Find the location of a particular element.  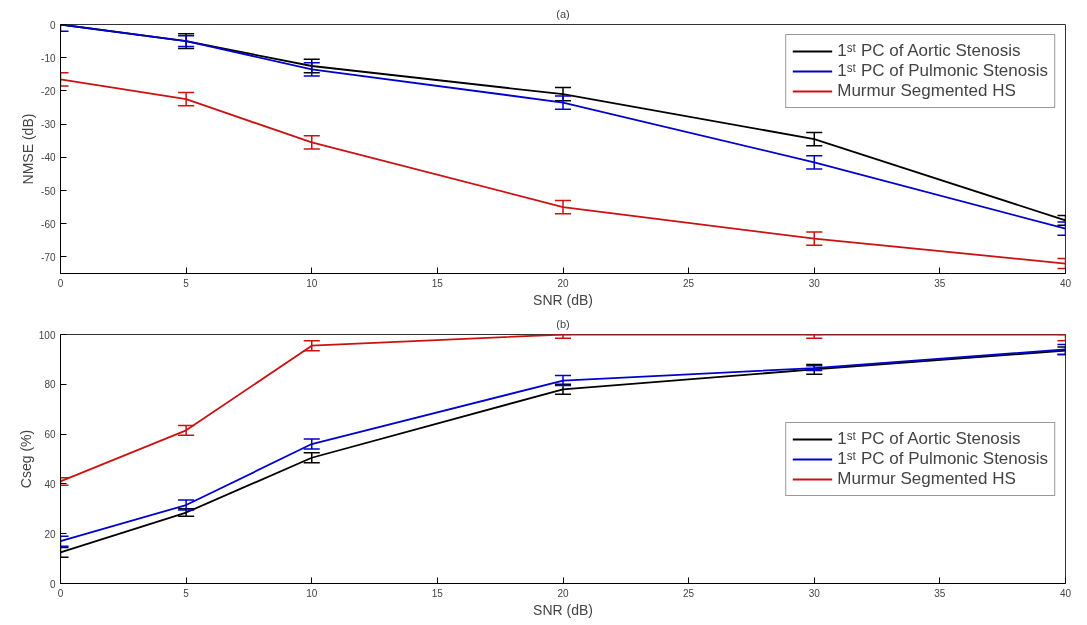

chart-title: (b) is located at coordinates (563, 323).